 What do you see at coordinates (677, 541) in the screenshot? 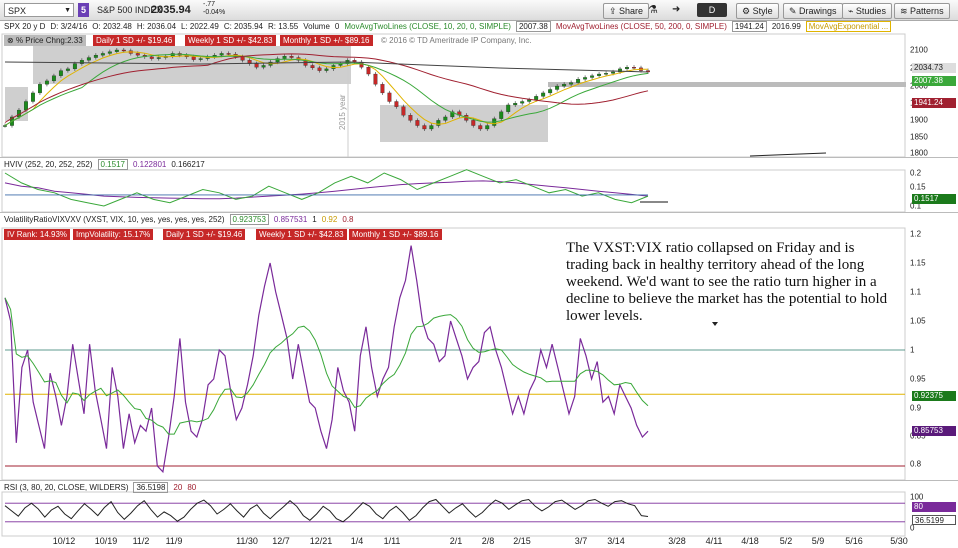
I see `x-tick: 3/28` at bounding box center [677, 541].